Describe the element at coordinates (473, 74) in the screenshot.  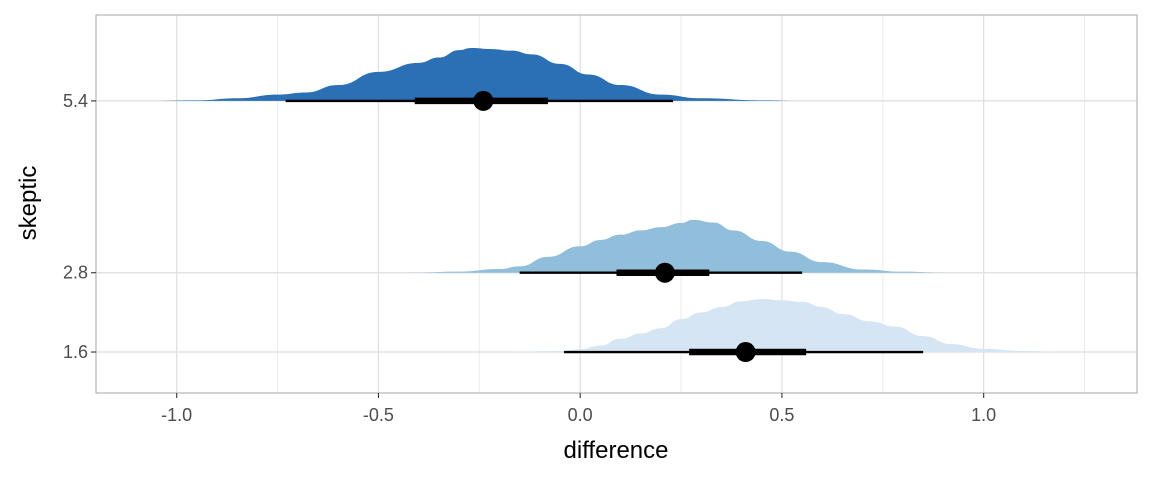
I see `density-5.4` at that location.